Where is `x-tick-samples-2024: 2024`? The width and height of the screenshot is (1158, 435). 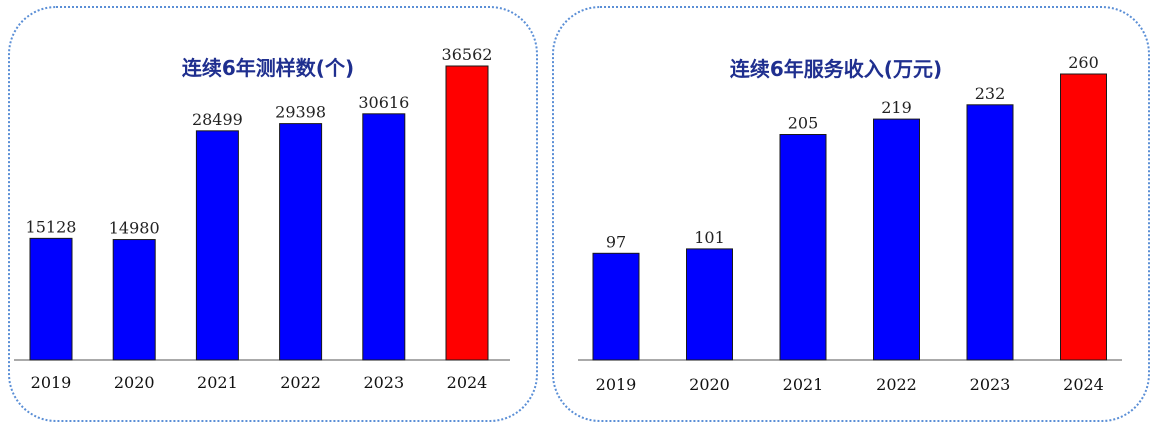 x-tick-samples-2024: 2024 is located at coordinates (467, 382).